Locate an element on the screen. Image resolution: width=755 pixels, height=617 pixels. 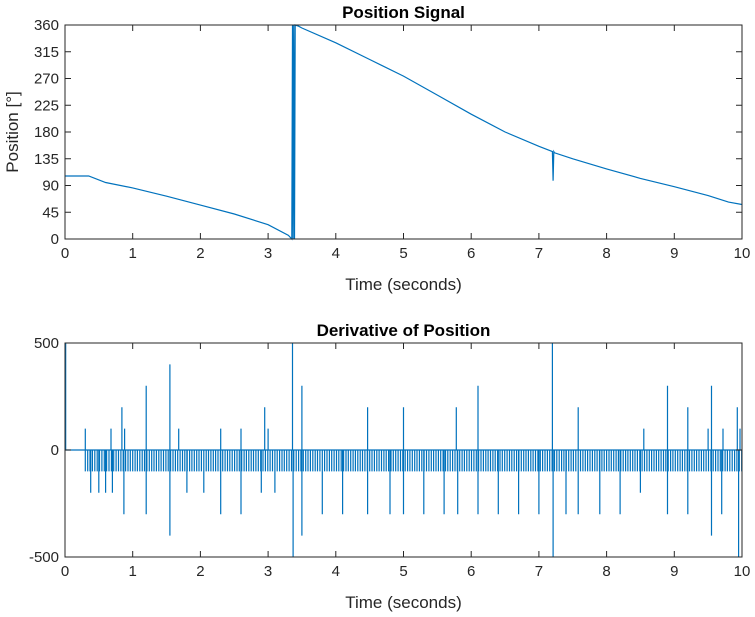
y-tick-label: 45 is located at coordinates (50, 212).